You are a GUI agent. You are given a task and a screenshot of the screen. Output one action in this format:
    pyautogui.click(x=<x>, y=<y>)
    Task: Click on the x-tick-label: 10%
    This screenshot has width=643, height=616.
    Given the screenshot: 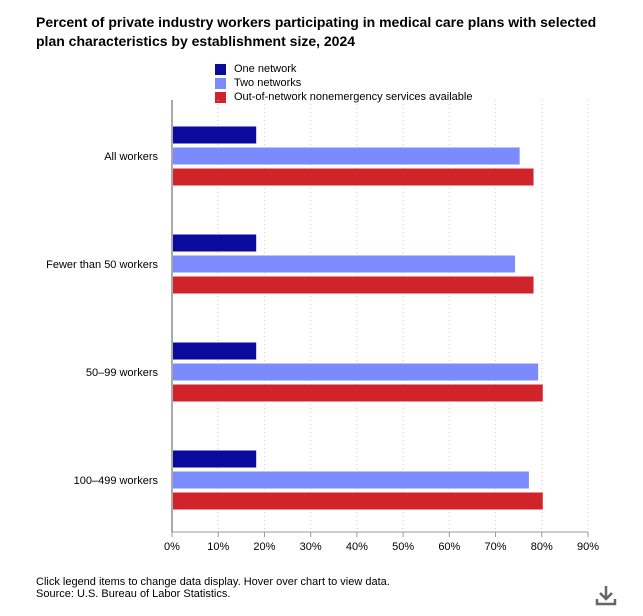 What is the action you would take?
    pyautogui.click(x=218, y=547)
    